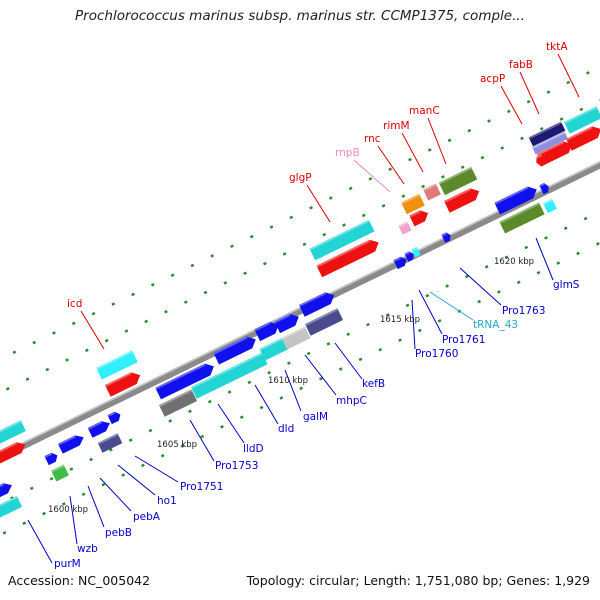 The image size is (600, 600). What do you see at coordinates (581, 120) in the screenshot?
I see `gene-feature-tktA-cyan` at bounding box center [581, 120].